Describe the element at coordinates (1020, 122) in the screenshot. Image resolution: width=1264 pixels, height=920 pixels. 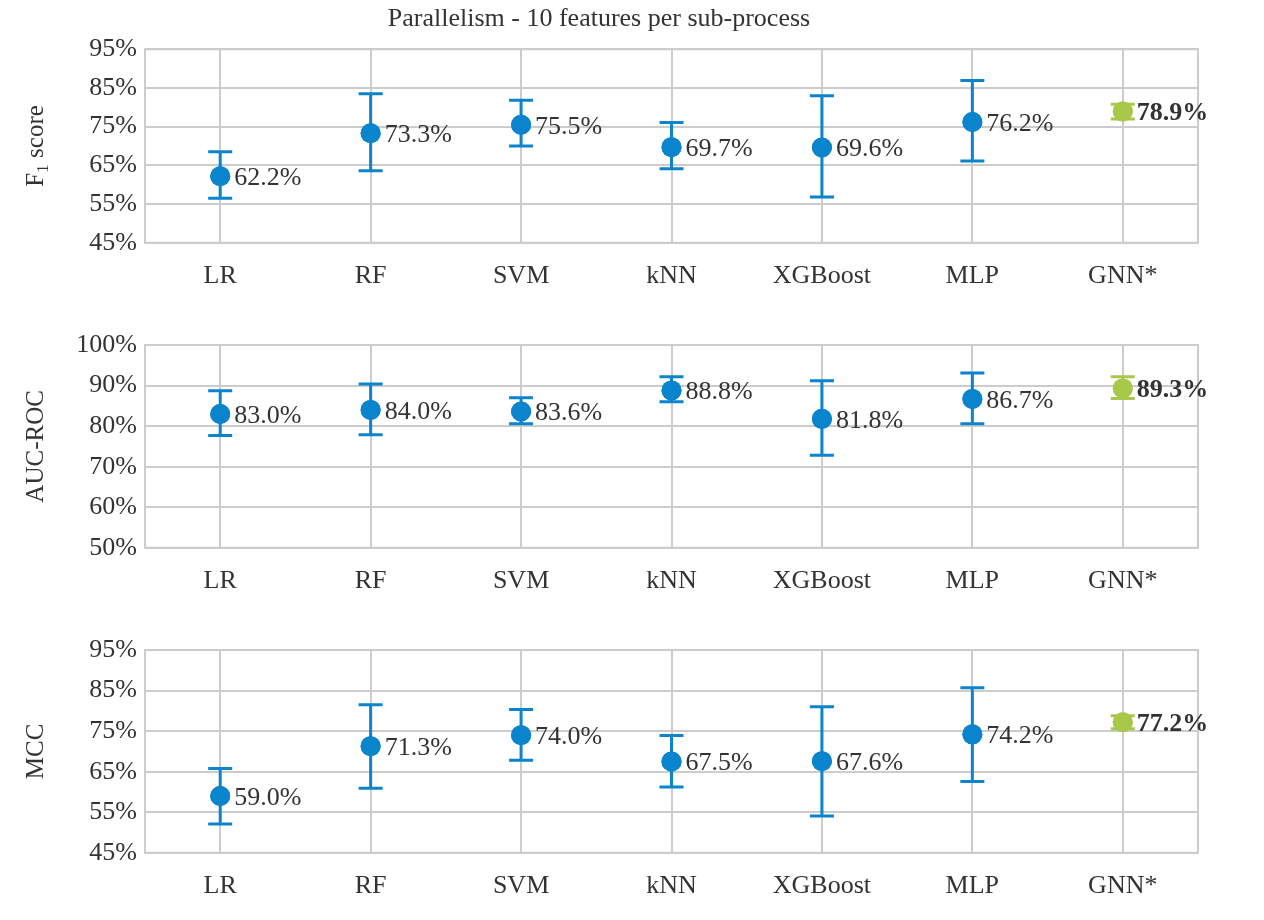
I see `data-label: 76.2%` at that location.